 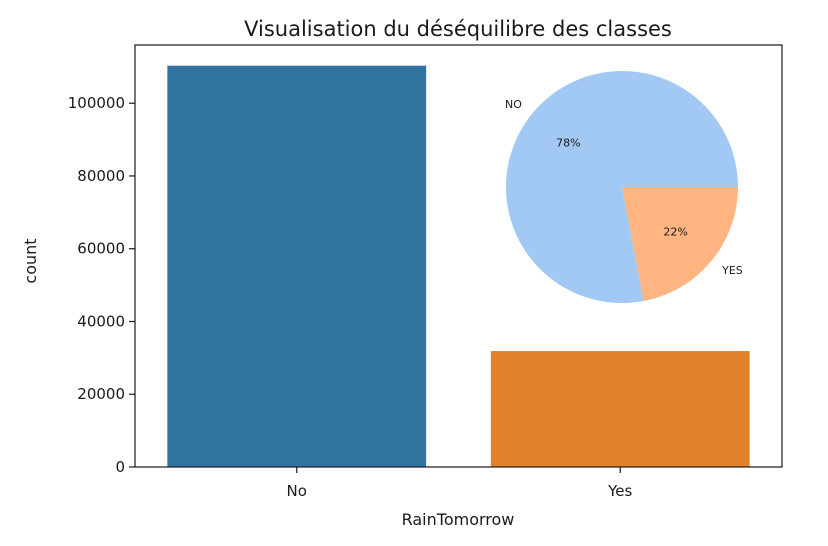 I want to click on y-tick-label: 60000, so click(x=101, y=249).